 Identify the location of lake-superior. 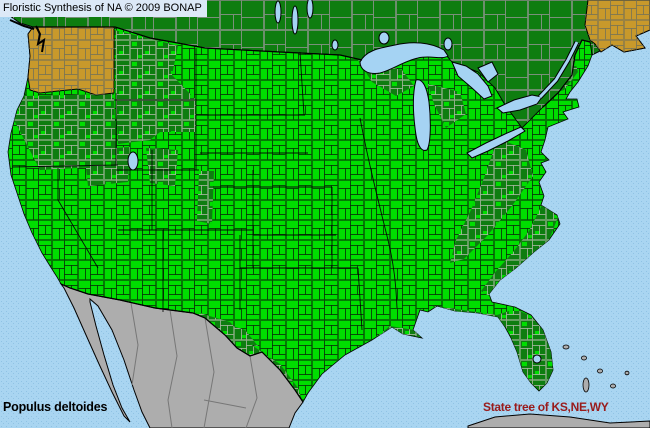
(404, 58).